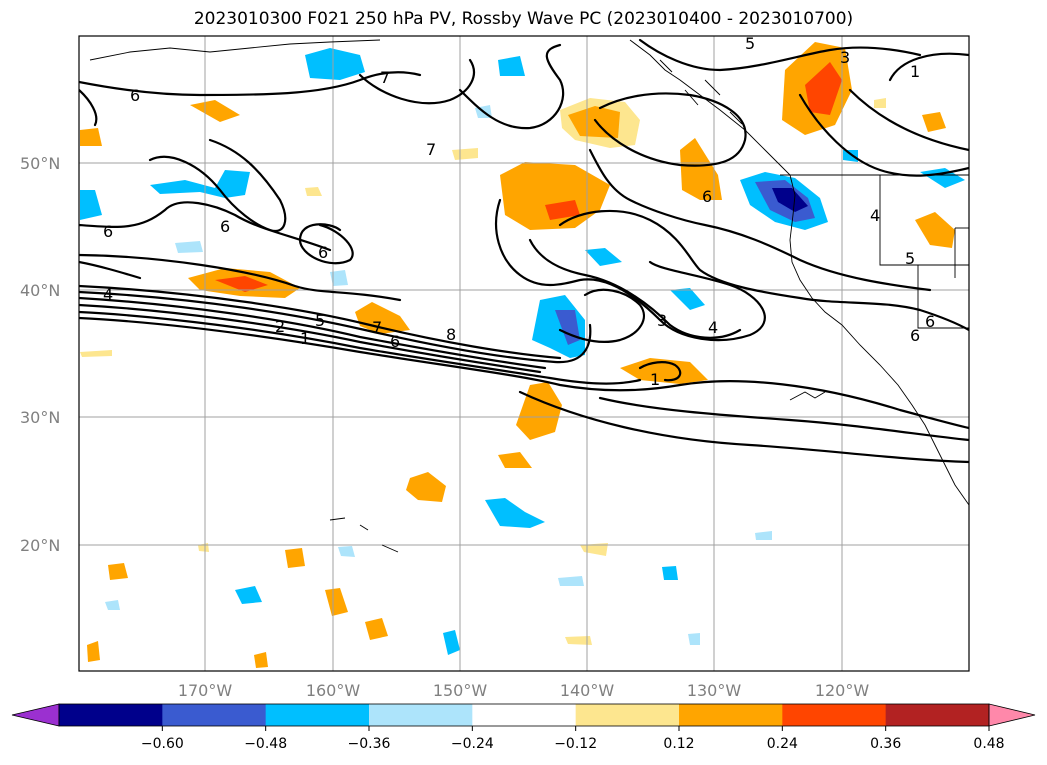 Image resolution: width=1047 pixels, height=765 pixels. I want to click on lon-label: 160°W, so click(333, 690).